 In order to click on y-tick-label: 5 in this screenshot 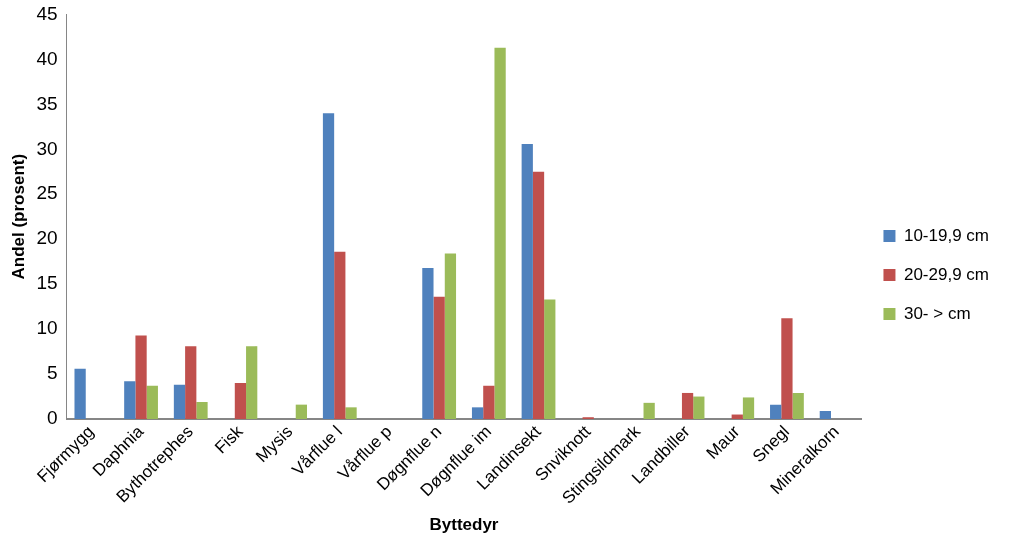, I will do `click(52, 373)`.